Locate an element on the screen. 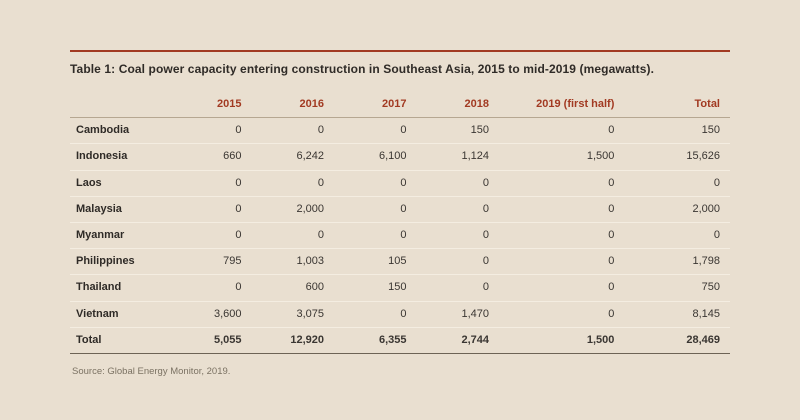 This screenshot has height=420, width=800. row-label: Cambodia is located at coordinates (103, 130).